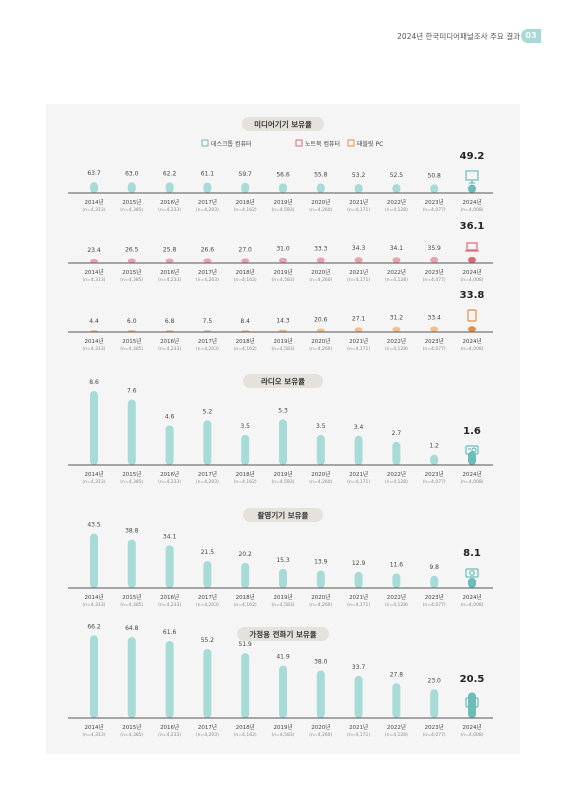  Describe the element at coordinates (435, 175) in the screenshot. I see `data-label: 50.8` at that location.